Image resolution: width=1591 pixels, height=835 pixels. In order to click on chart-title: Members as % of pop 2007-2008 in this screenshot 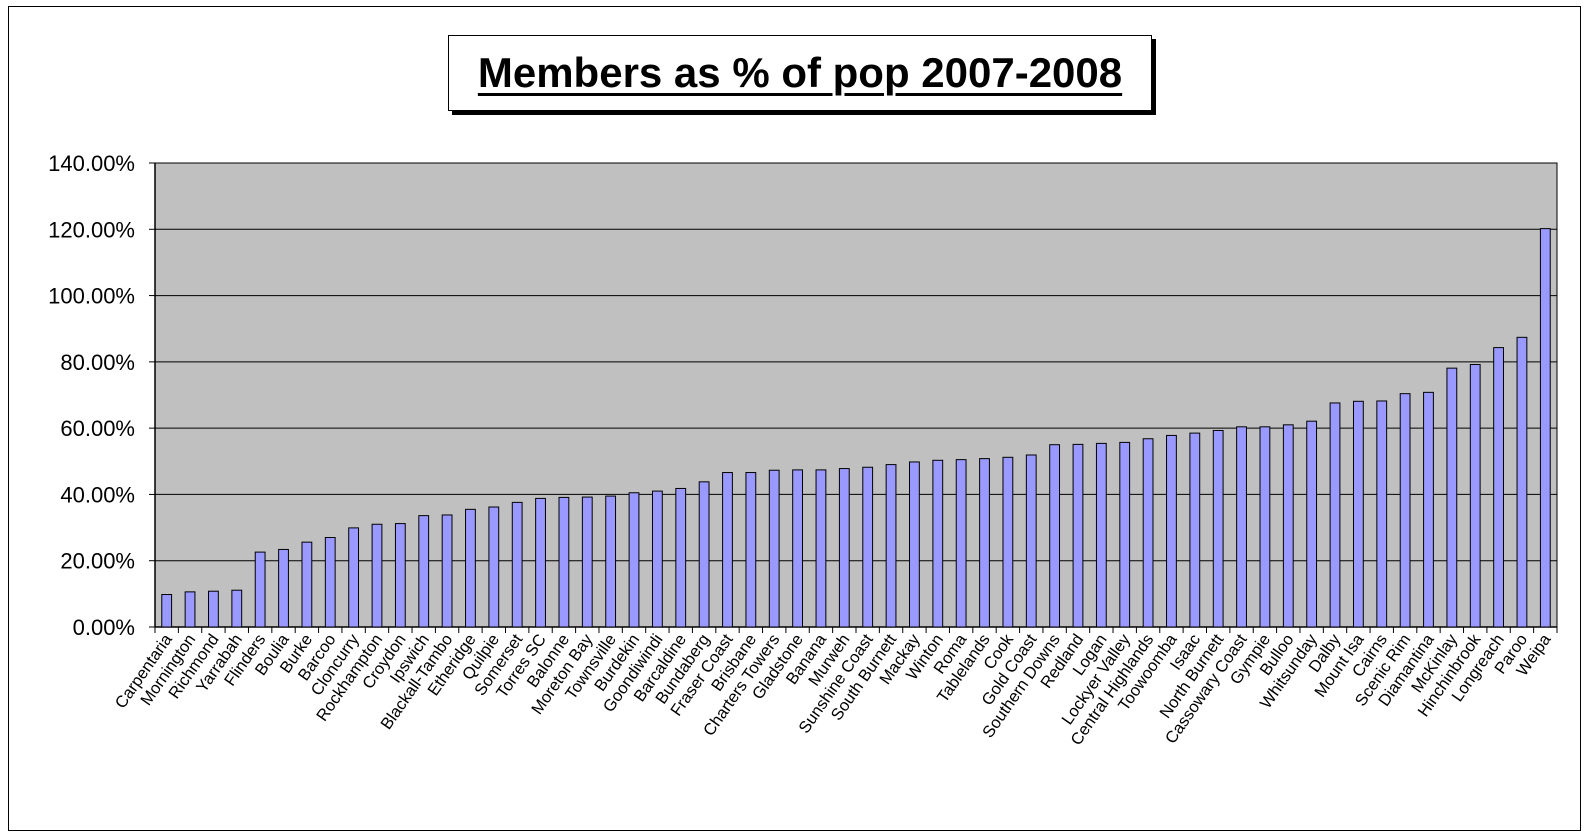, I will do `click(800, 72)`.